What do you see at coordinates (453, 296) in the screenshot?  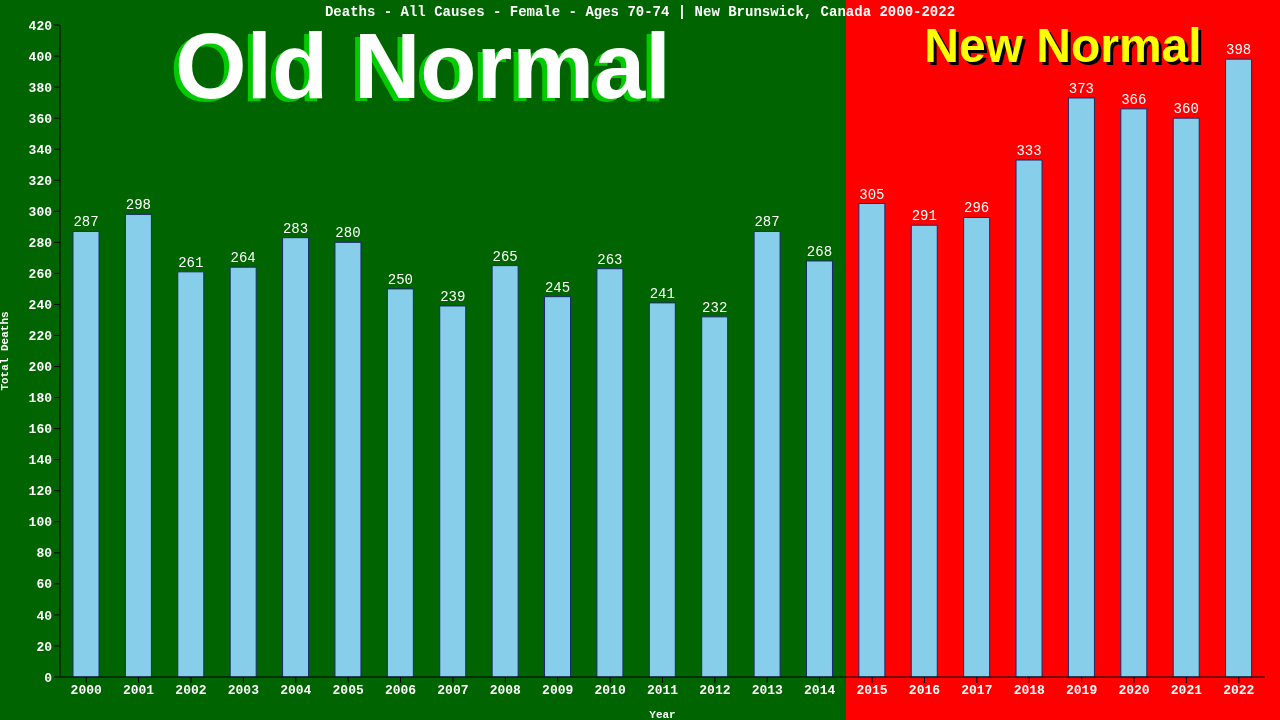 I see `data-label: 239` at bounding box center [453, 296].